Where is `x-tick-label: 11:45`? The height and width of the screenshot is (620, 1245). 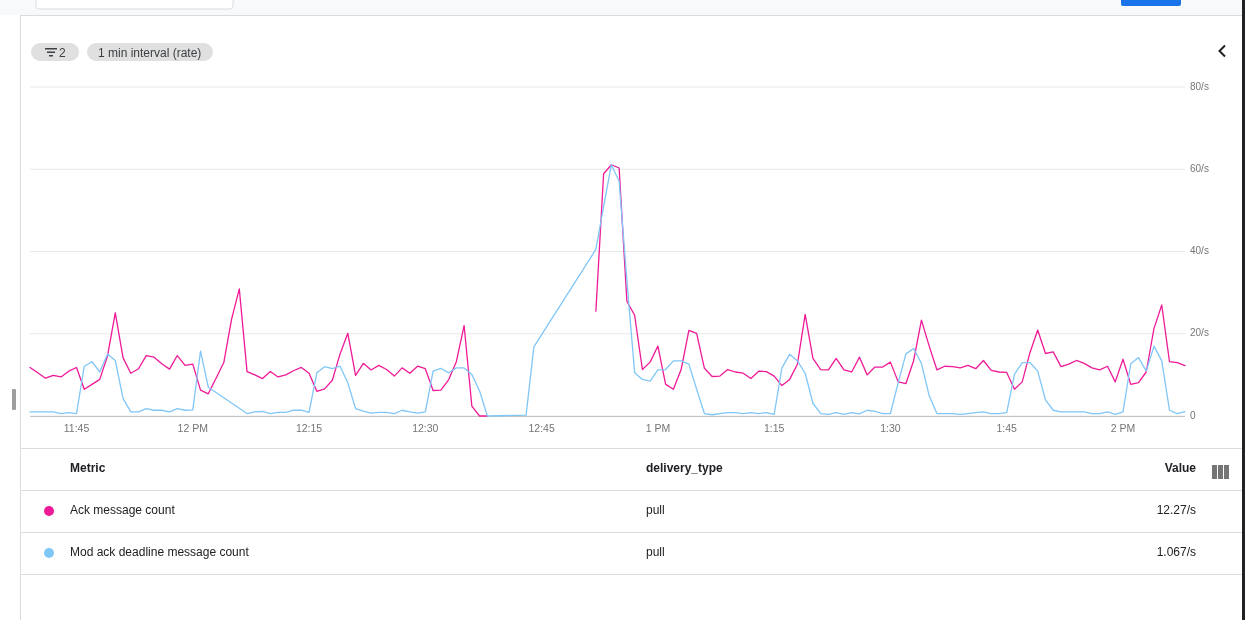 x-tick-label: 11:45 is located at coordinates (76, 428).